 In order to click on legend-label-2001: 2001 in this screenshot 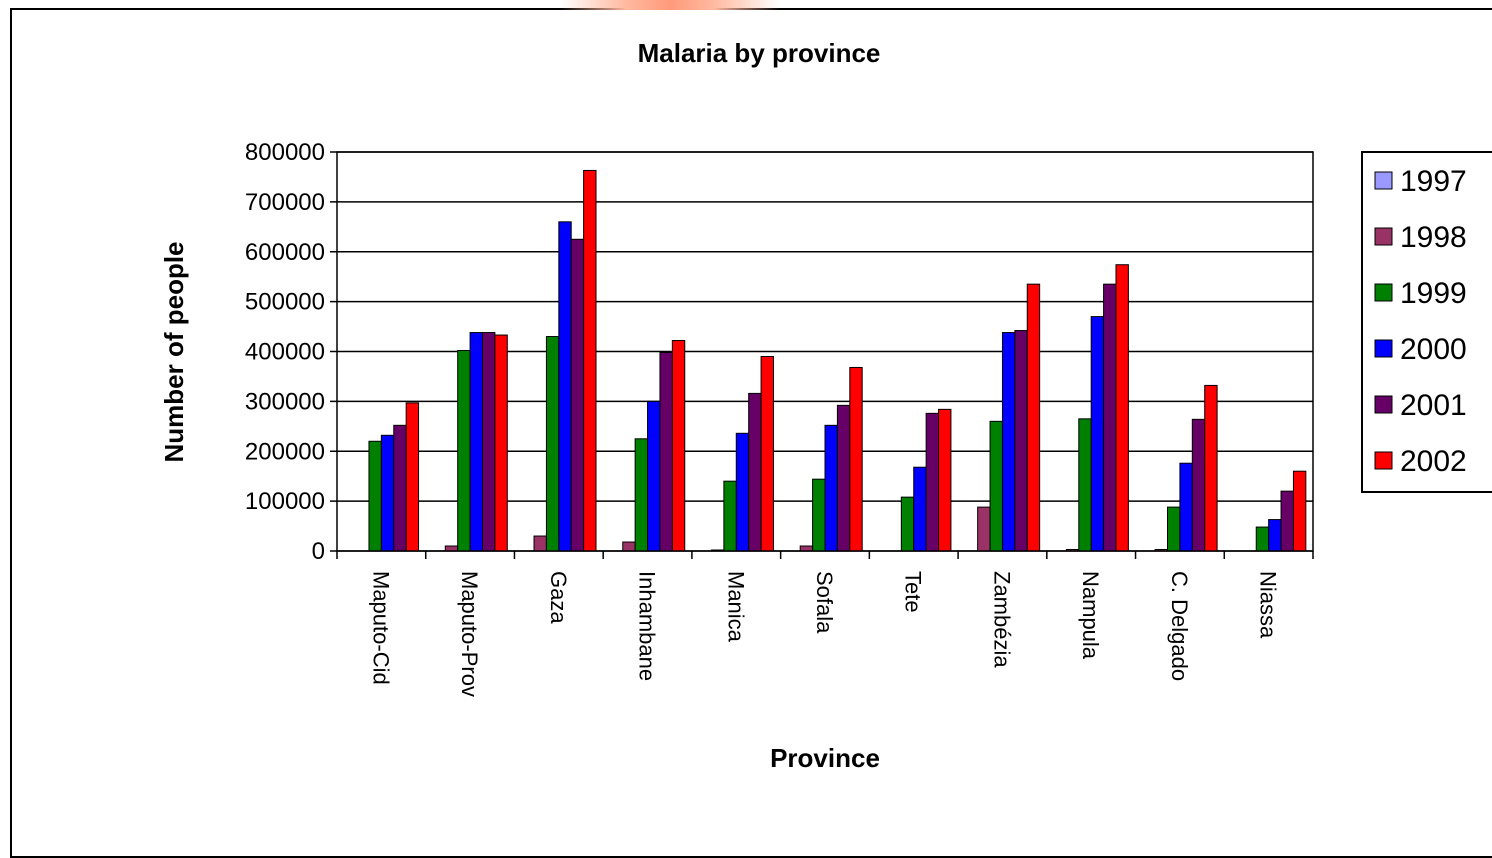, I will do `click(1433, 405)`.